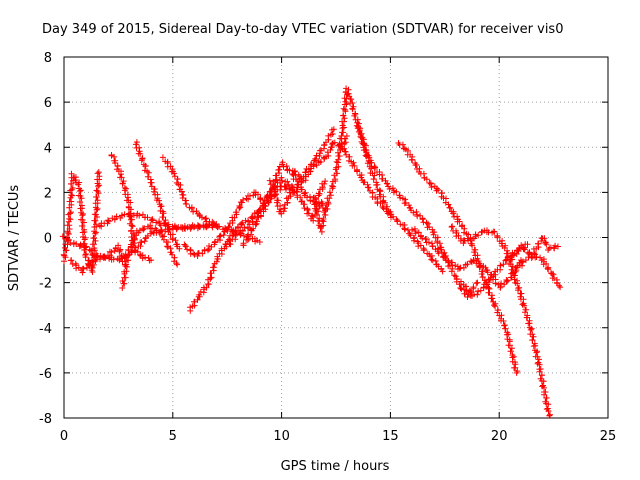  I want to click on x-tick-label: 15, so click(390, 436).